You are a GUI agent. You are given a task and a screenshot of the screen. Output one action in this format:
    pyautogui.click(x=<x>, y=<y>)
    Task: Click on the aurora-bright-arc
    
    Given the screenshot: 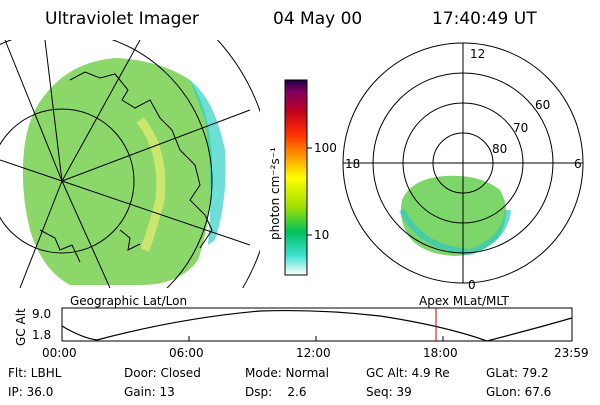 What is the action you would take?
    pyautogui.click(x=151, y=184)
    